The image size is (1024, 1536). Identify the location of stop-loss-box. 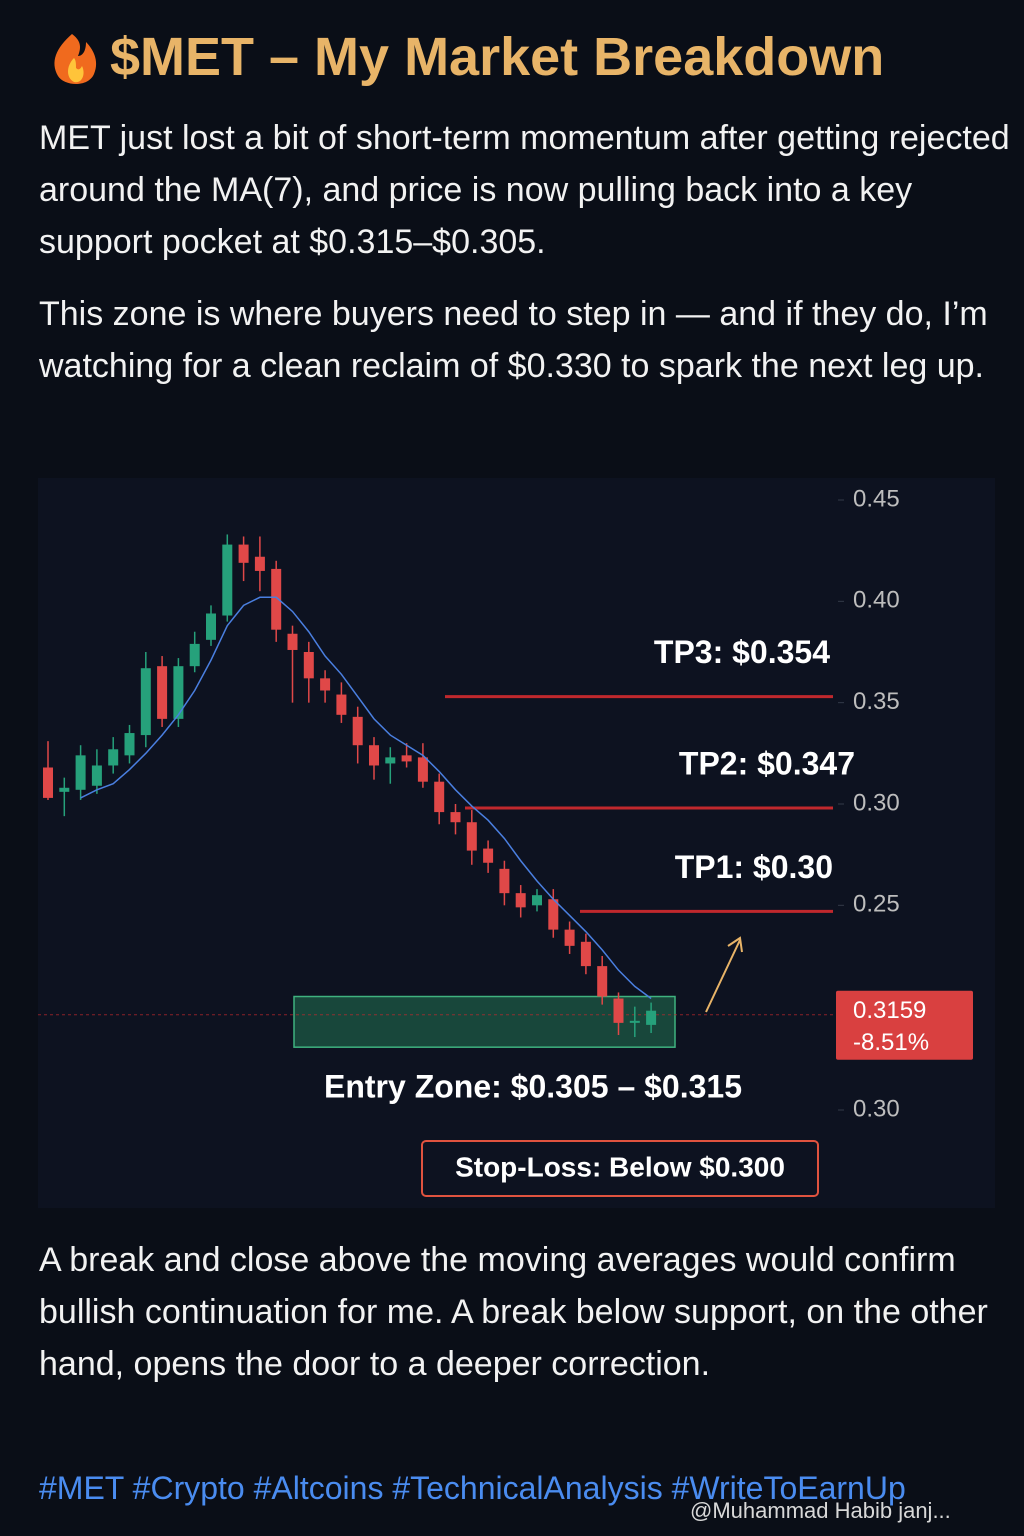
(620, 1168).